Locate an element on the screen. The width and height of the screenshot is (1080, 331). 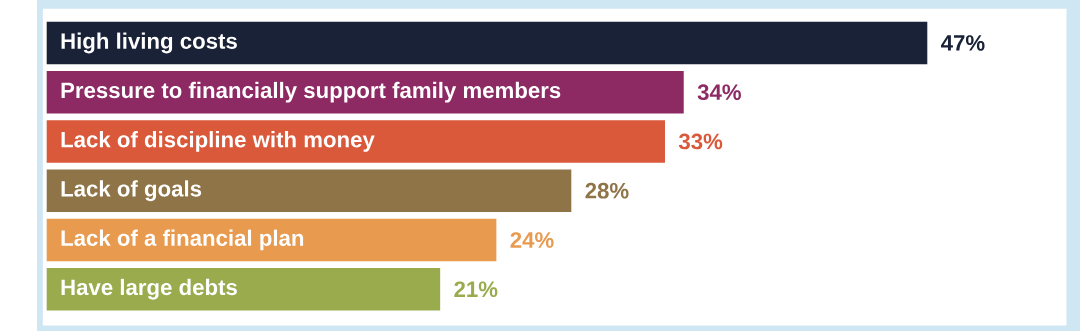
data-label: 47% is located at coordinates (963, 43).